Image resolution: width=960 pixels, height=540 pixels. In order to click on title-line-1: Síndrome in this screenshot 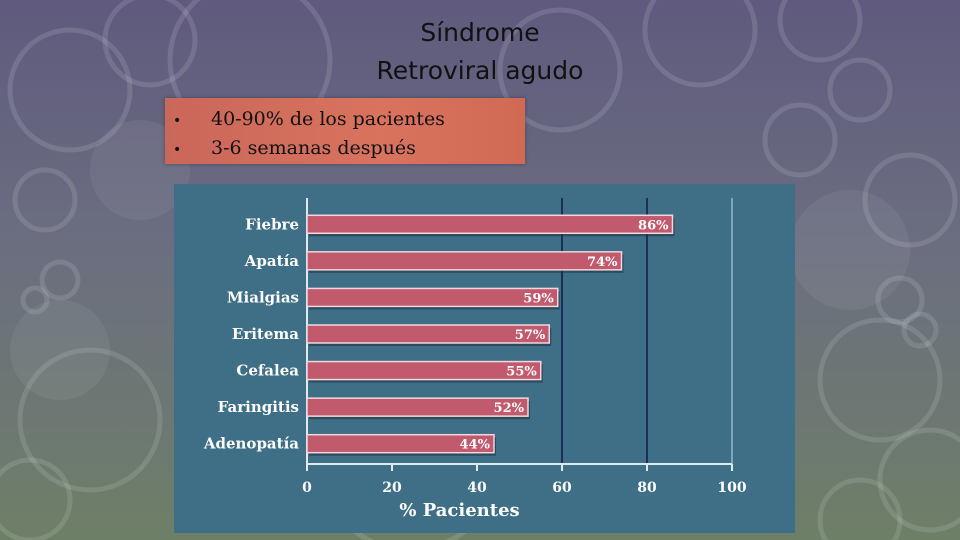, I will do `click(480, 32)`.